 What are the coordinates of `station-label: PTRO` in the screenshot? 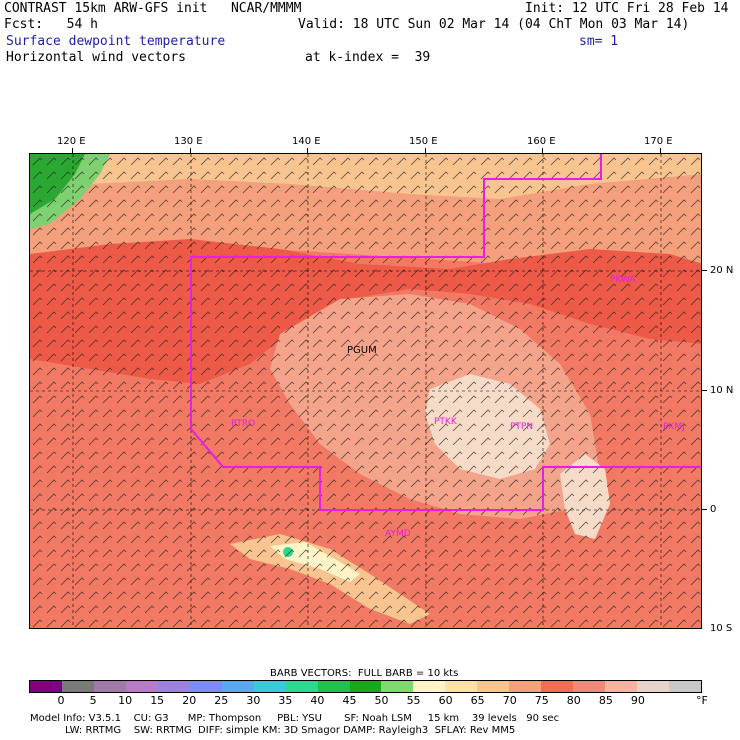 It's located at (243, 424).